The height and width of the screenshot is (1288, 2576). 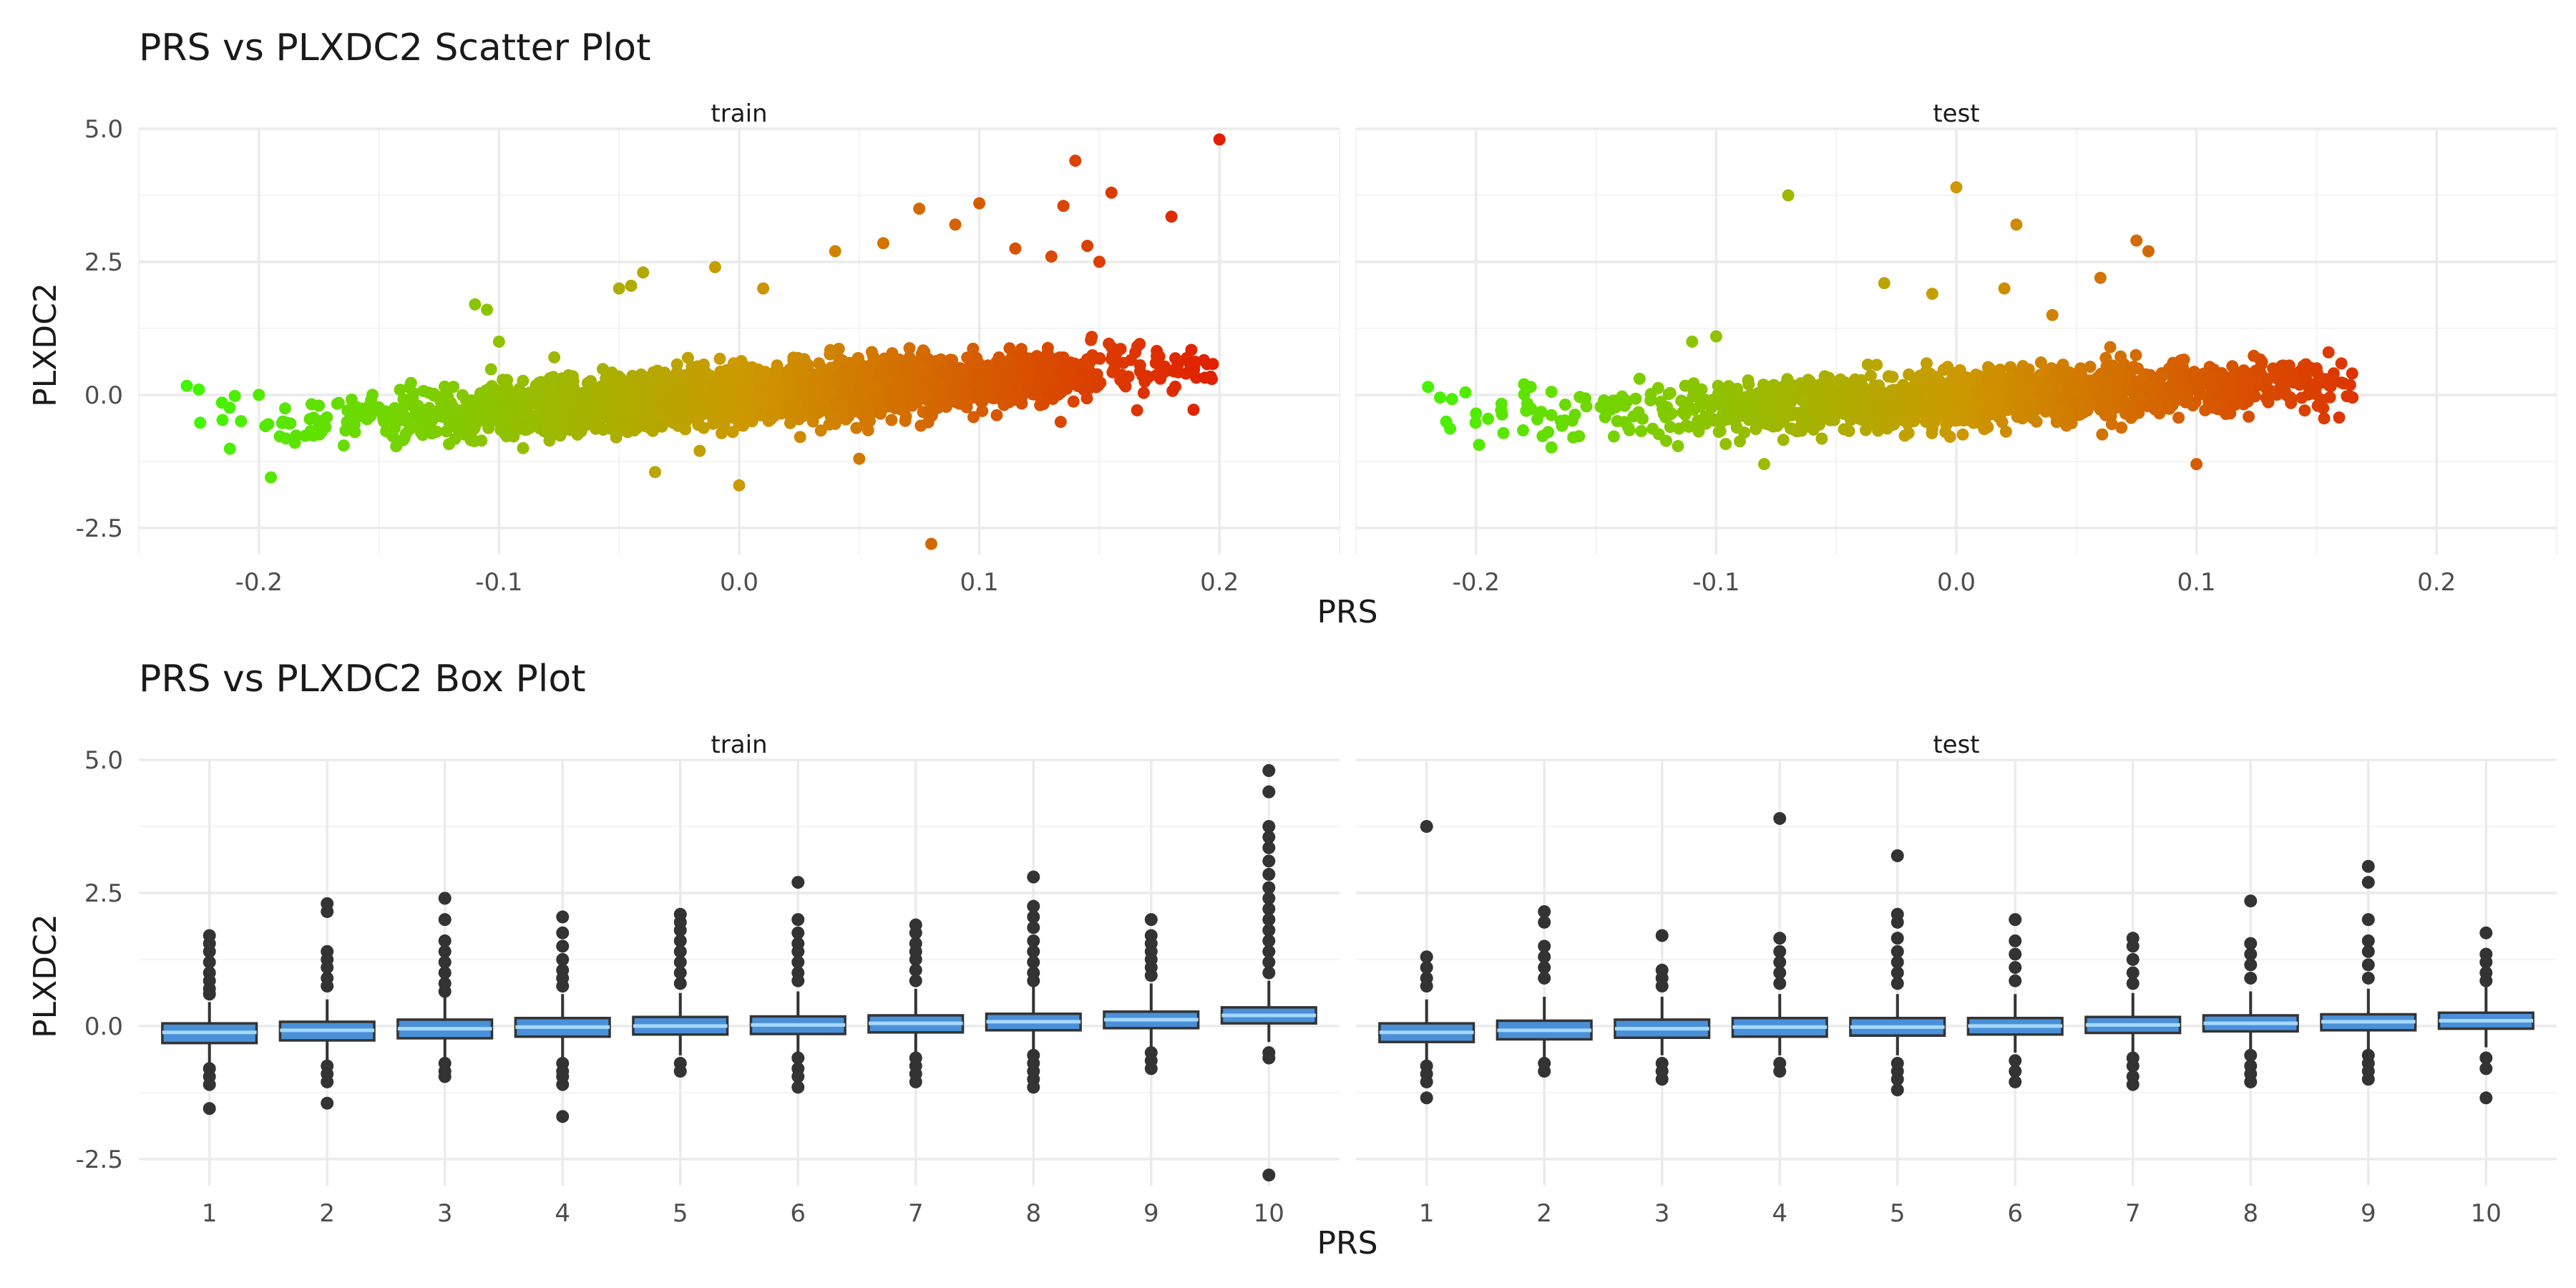 What do you see at coordinates (103, 262) in the screenshot?
I see `y-tick-label: 2.5` at bounding box center [103, 262].